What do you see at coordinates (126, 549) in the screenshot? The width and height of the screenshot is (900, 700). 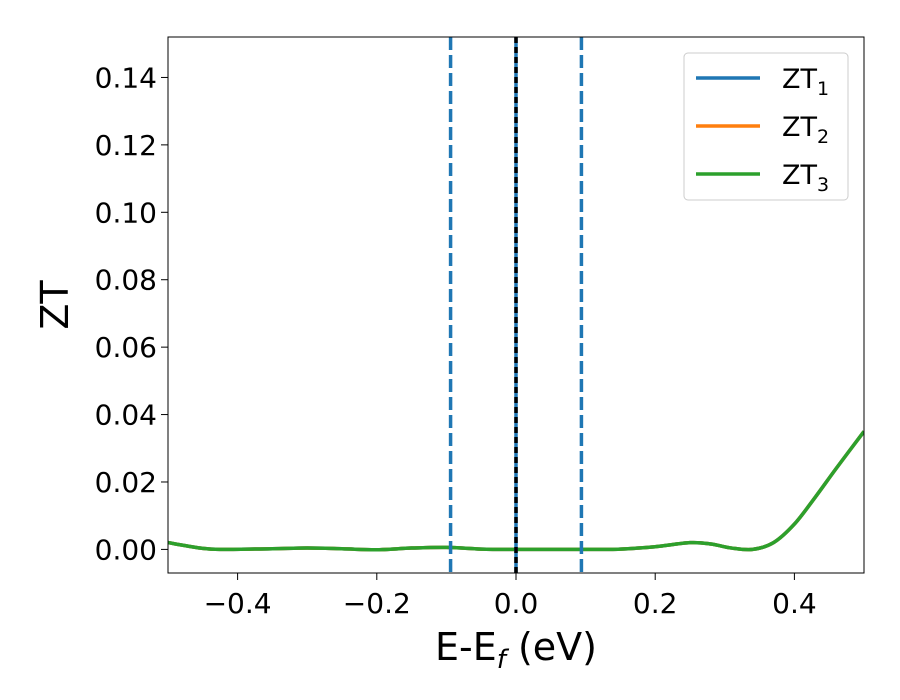 I see `y-tick-label: 0.00` at bounding box center [126, 549].